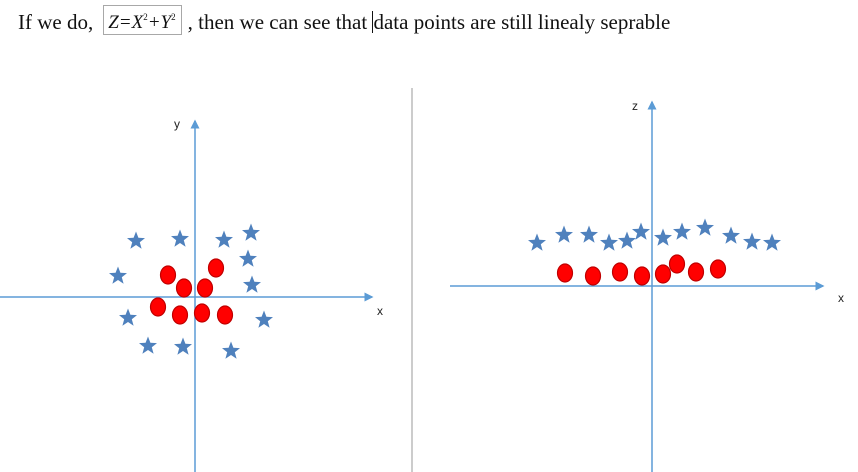  I want to click on right-z-axis-label: z, so click(635, 106).